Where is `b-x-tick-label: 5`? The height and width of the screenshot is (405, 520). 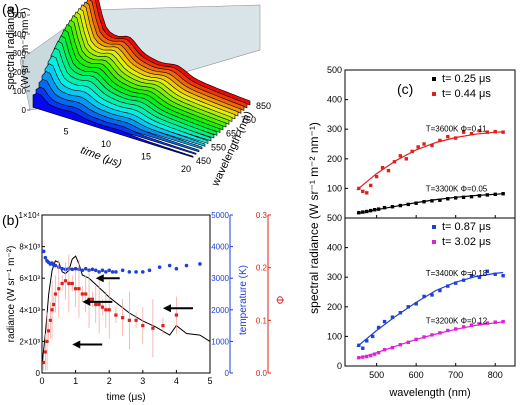
b-x-tick-label: 5 is located at coordinates (209, 381).